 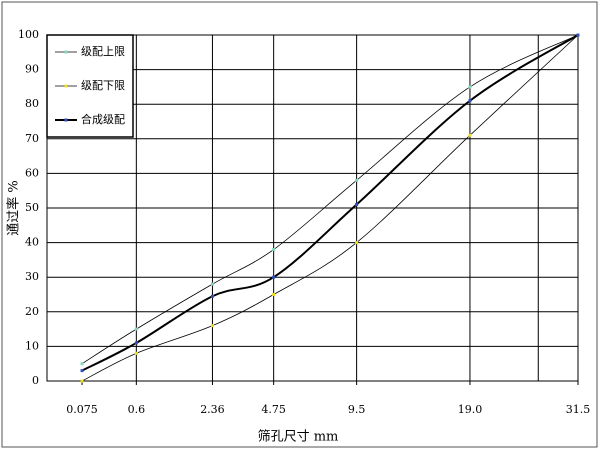 I want to click on x-tick-label: 9.5, so click(x=357, y=409).